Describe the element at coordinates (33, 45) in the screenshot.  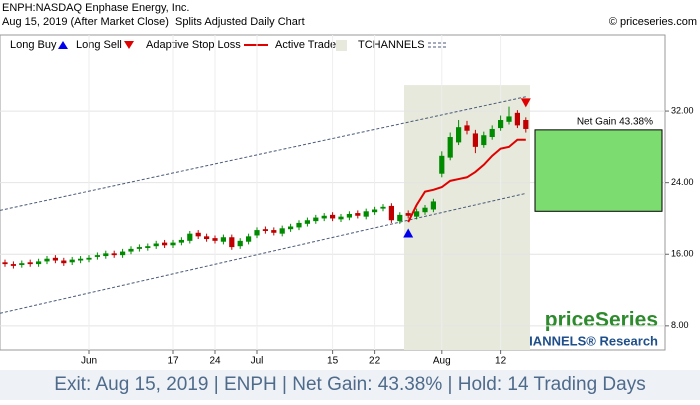
I see `legend-label: Long Buy` at that location.